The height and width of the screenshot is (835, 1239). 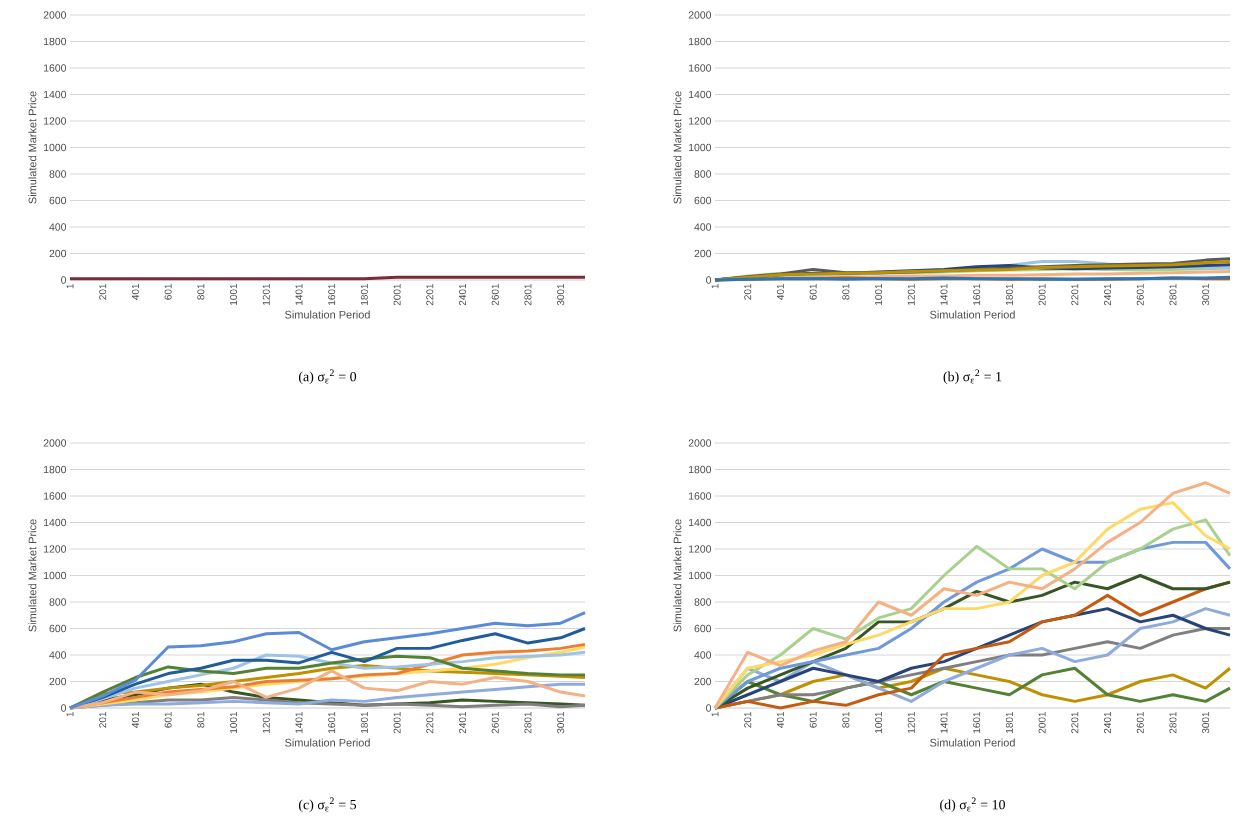 I want to click on text: (b) σ$_{ε}$$^{2}$ = 1, so click(x=972, y=377).